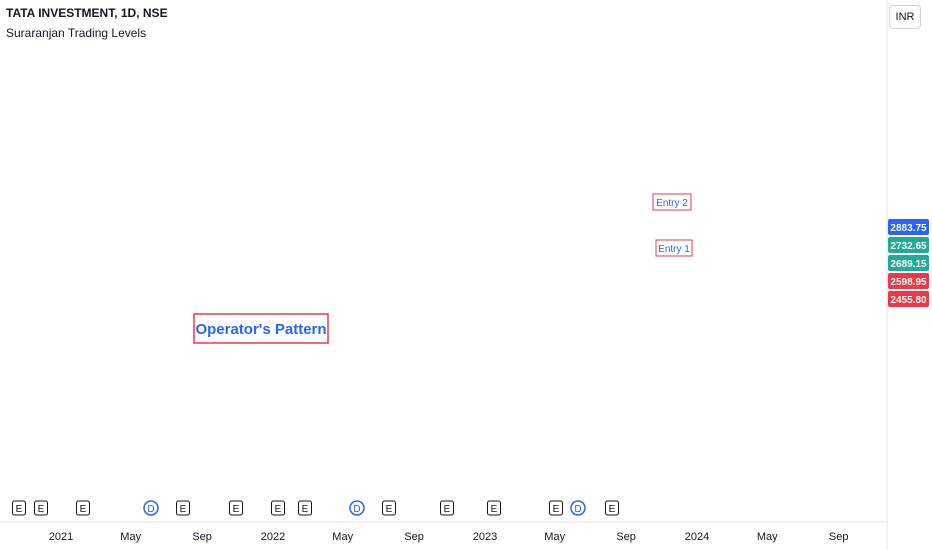 This screenshot has width=932, height=550. I want to click on price-tag: 2598.95, so click(908, 281).